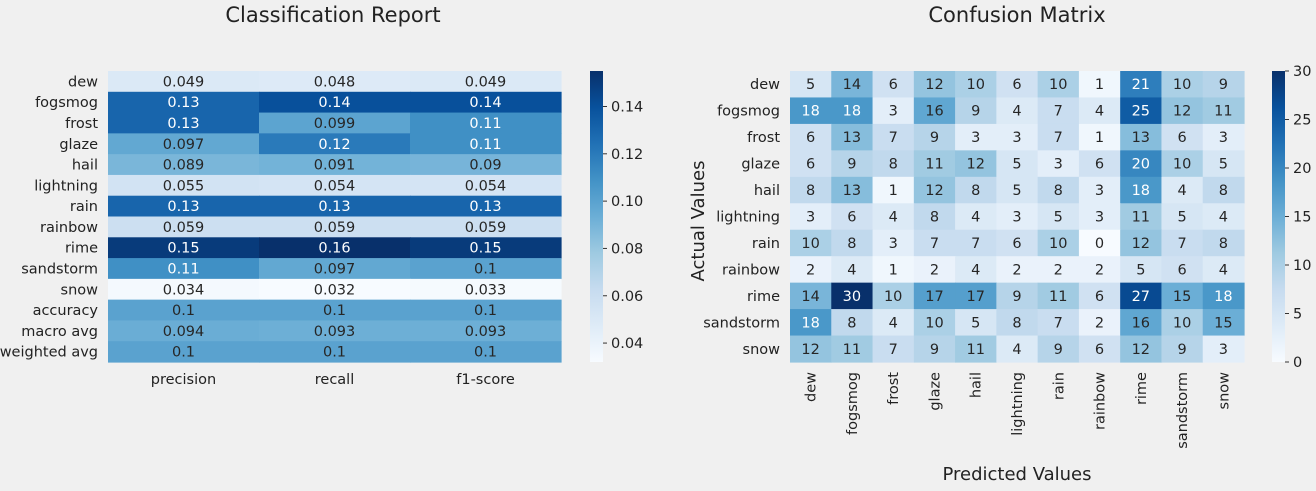 The image size is (1316, 491). Describe the element at coordinates (852, 297) in the screenshot. I see `cell-value-label: 30` at that location.